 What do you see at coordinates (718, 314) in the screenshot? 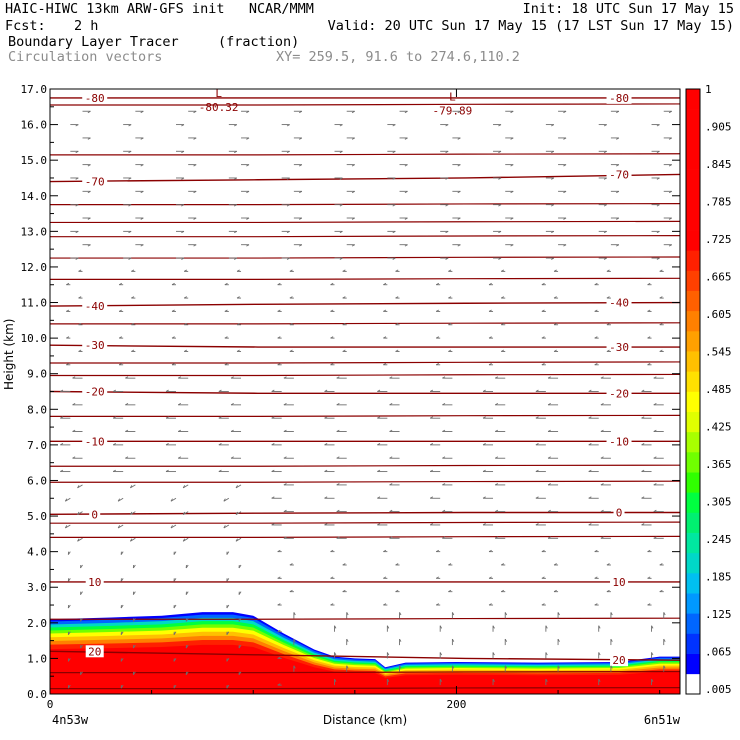
I see `colorbar-label: .605` at bounding box center [718, 314].